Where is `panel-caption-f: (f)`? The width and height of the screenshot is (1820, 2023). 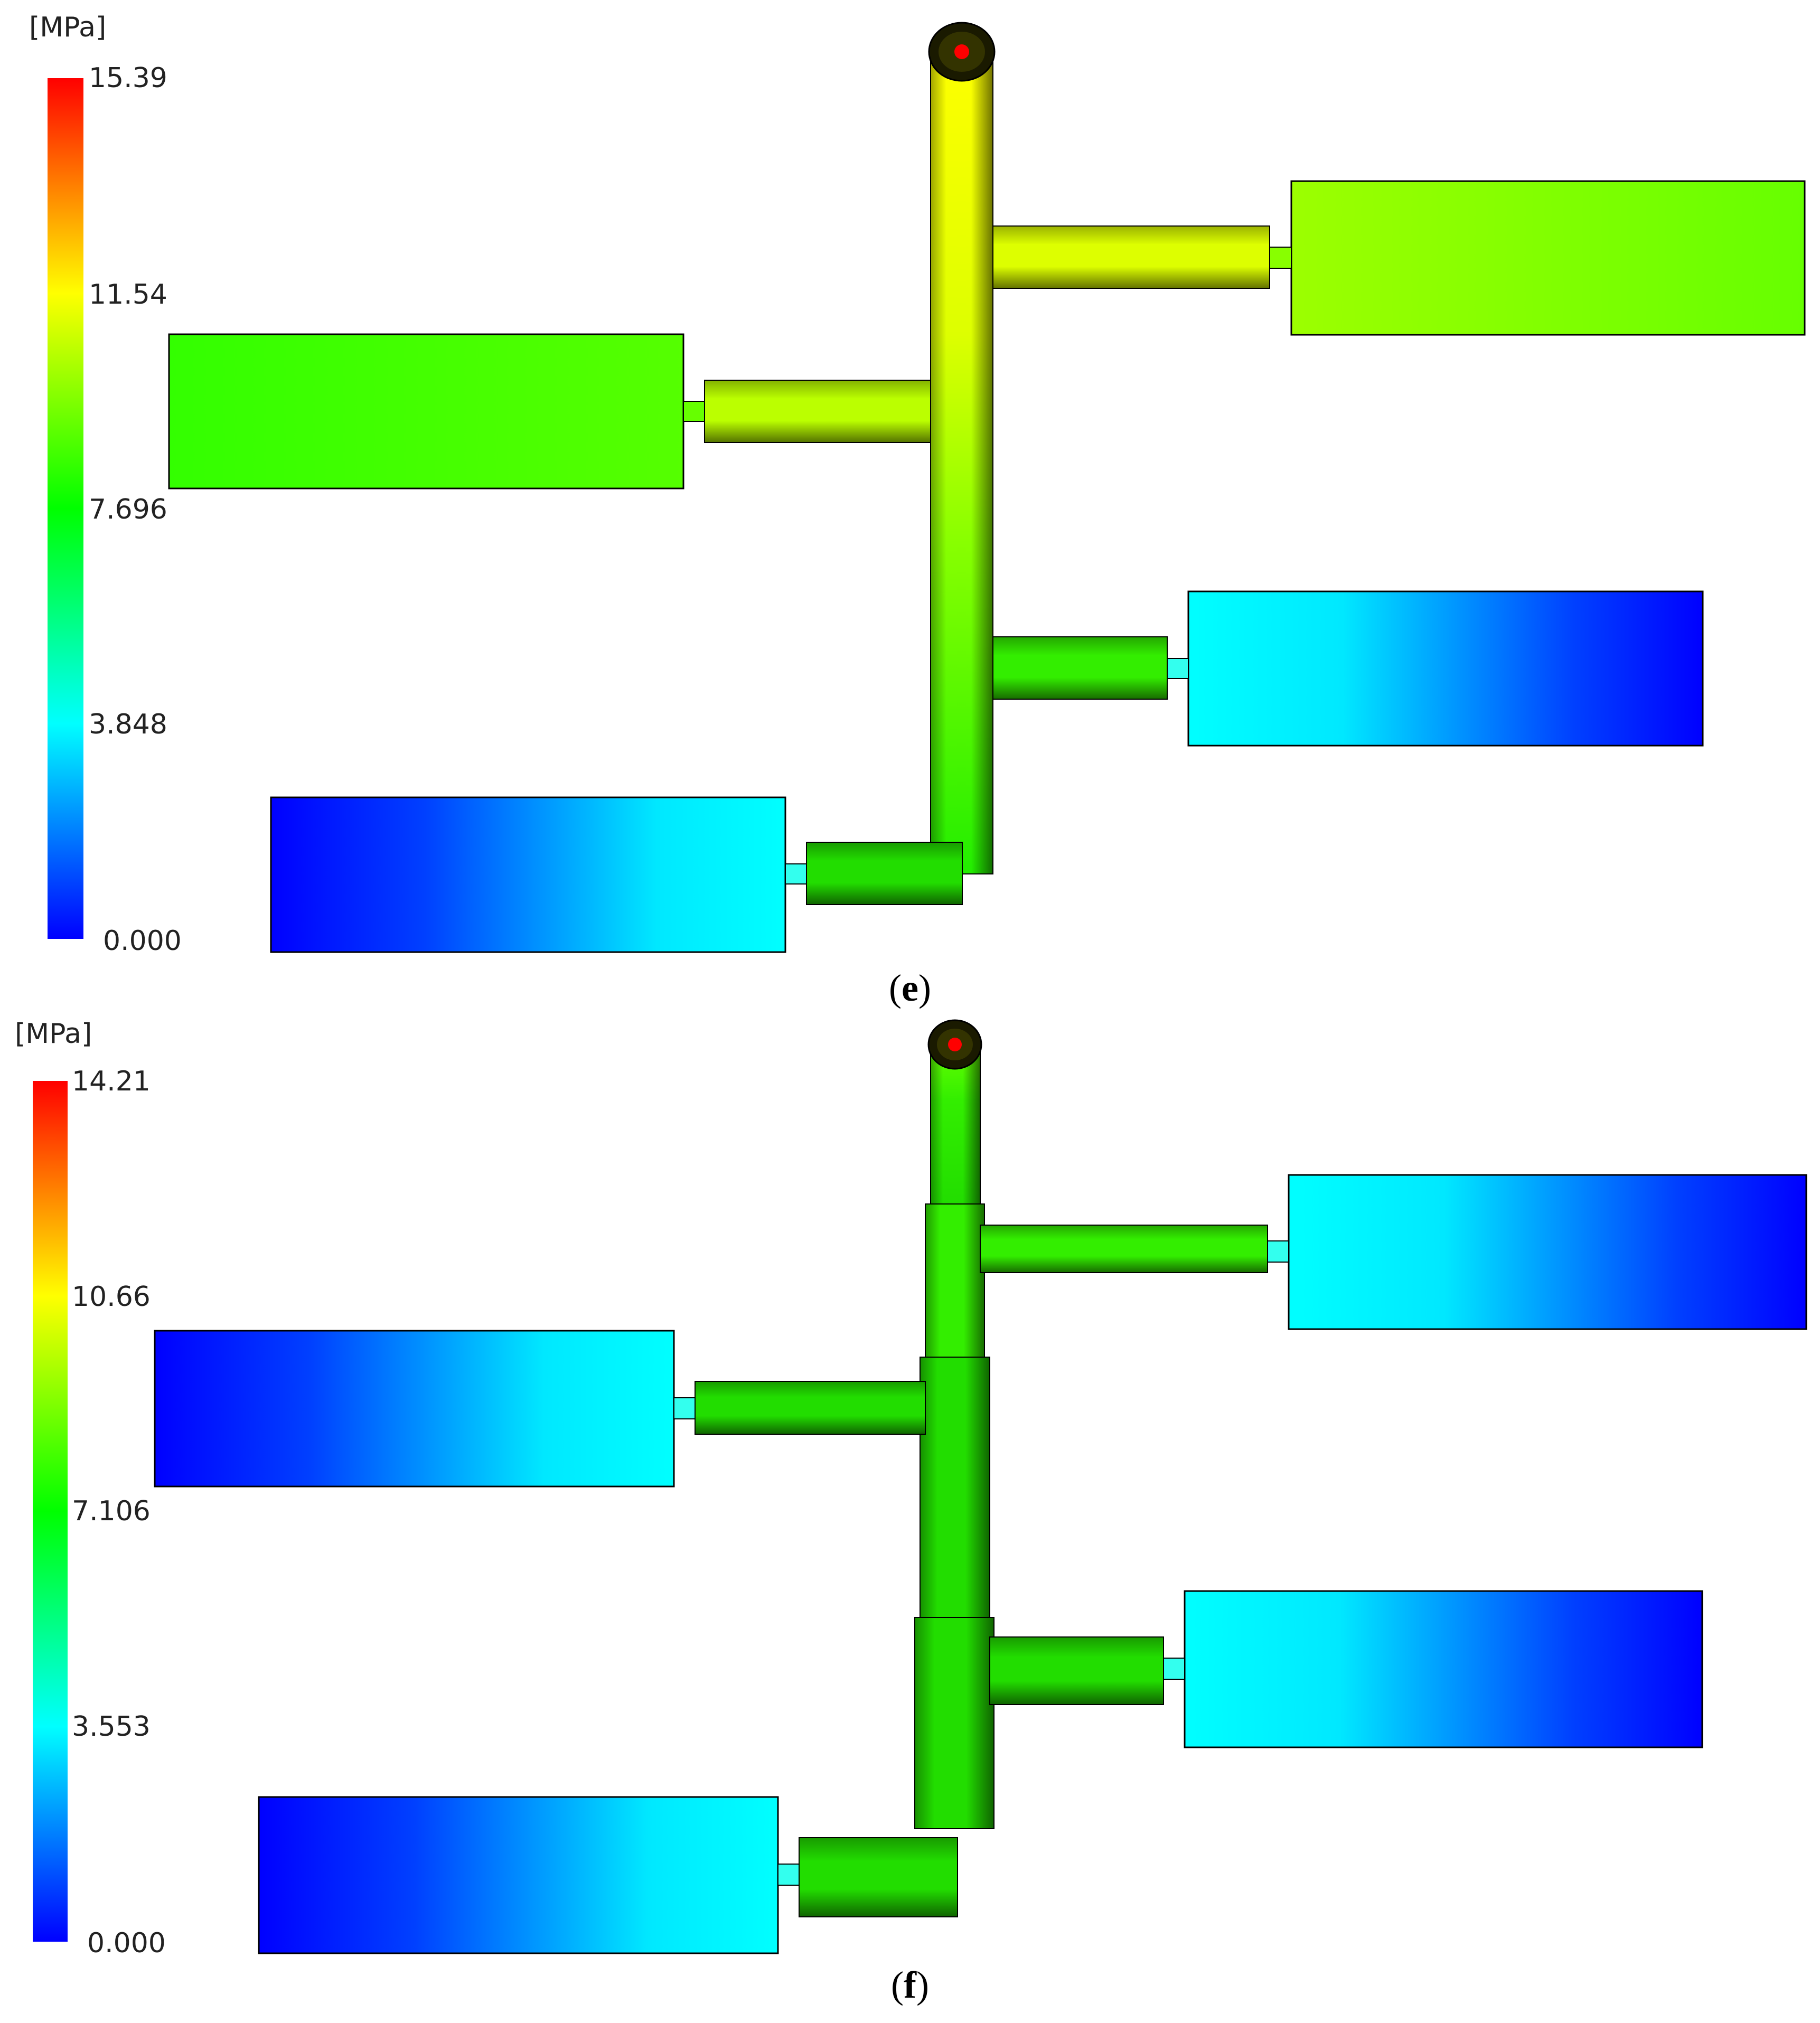
panel-caption-f: (f) is located at coordinates (910, 1985).